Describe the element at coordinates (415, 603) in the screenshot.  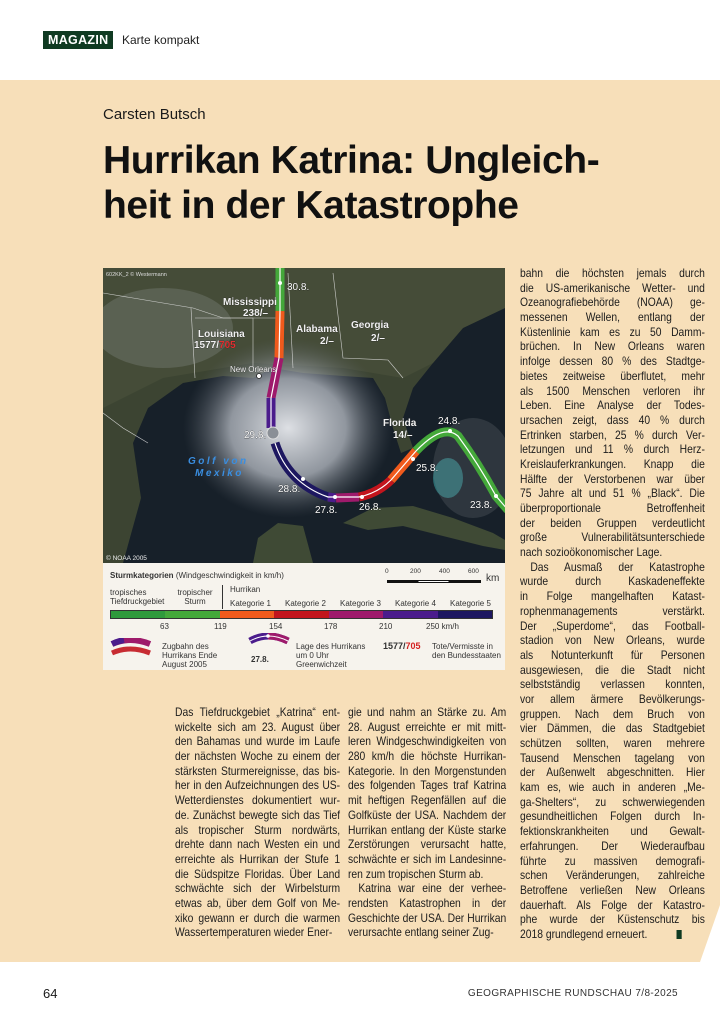
I see `category-label: Kategorie 4` at that location.